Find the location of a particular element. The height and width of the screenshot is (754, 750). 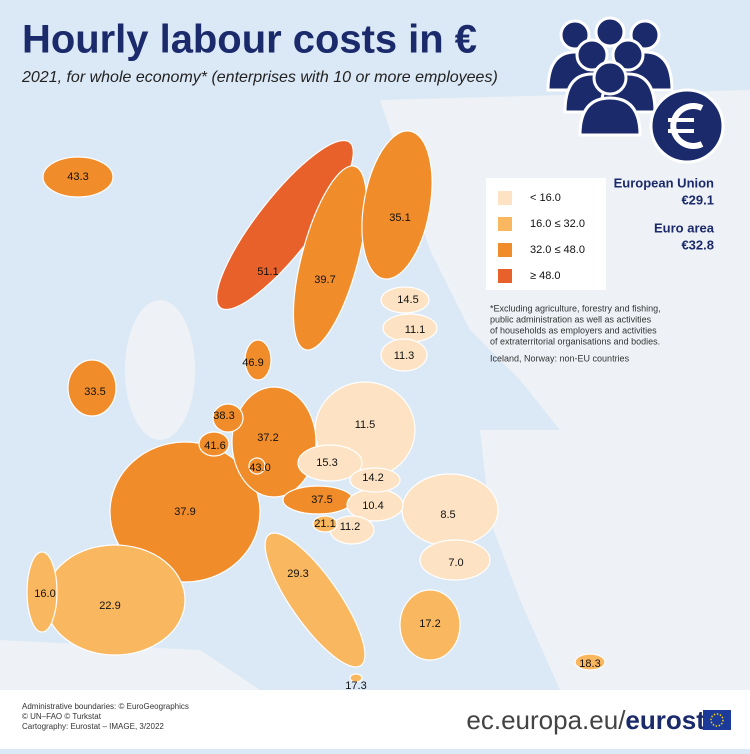

region-value: 18.3 is located at coordinates (589, 664).